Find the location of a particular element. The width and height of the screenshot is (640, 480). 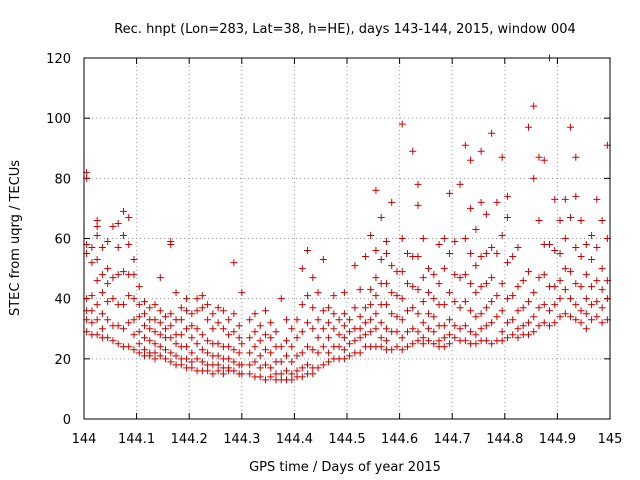

x-tick-label: 144.2 is located at coordinates (189, 439).